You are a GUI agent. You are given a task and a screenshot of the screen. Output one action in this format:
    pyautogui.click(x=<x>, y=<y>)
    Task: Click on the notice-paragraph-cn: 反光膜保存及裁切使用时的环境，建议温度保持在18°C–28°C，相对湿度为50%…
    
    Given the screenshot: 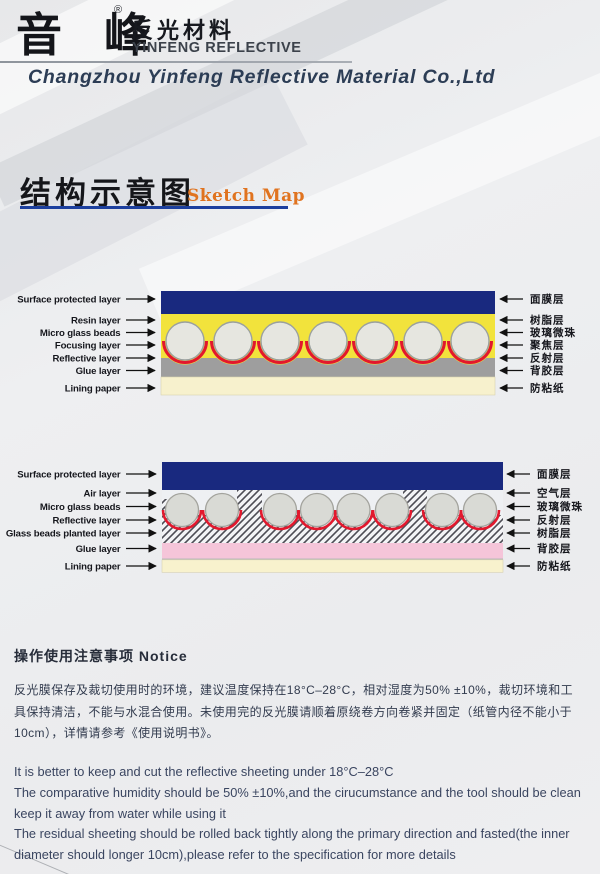 What is the action you would take?
    pyautogui.click(x=303, y=712)
    